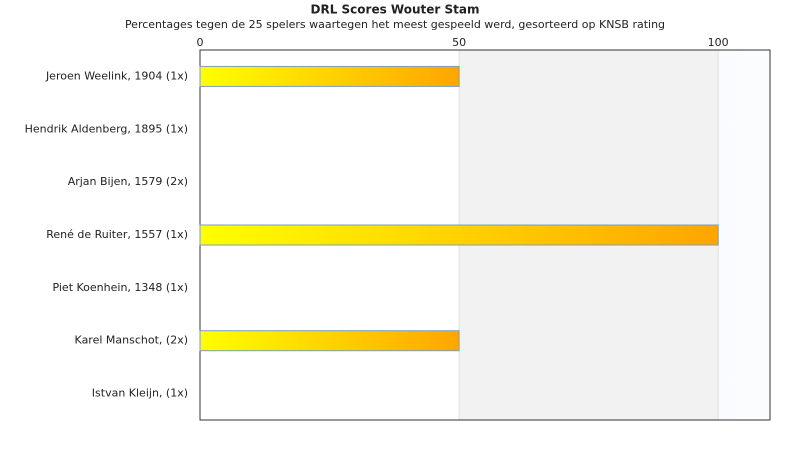 This screenshot has width=790, height=450. What do you see at coordinates (459, 42) in the screenshot?
I see `x-tick-label: 50` at bounding box center [459, 42].